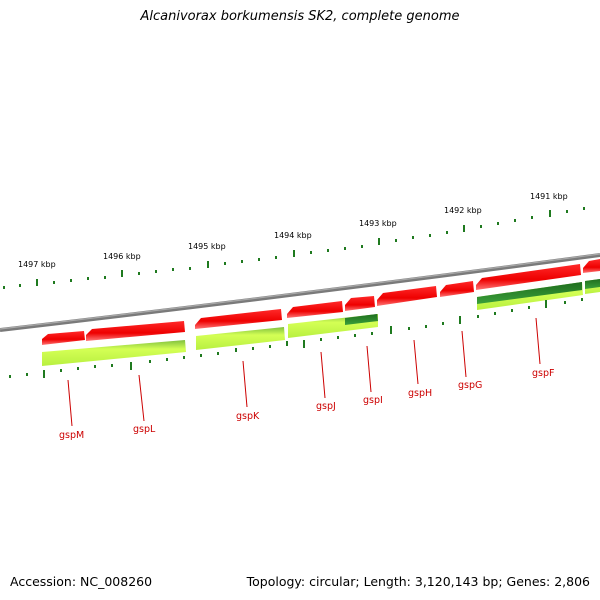 This screenshot has height=600, width=600. What do you see at coordinates (71, 435) in the screenshot?
I see `gene-label-gspM: gspM` at bounding box center [71, 435].